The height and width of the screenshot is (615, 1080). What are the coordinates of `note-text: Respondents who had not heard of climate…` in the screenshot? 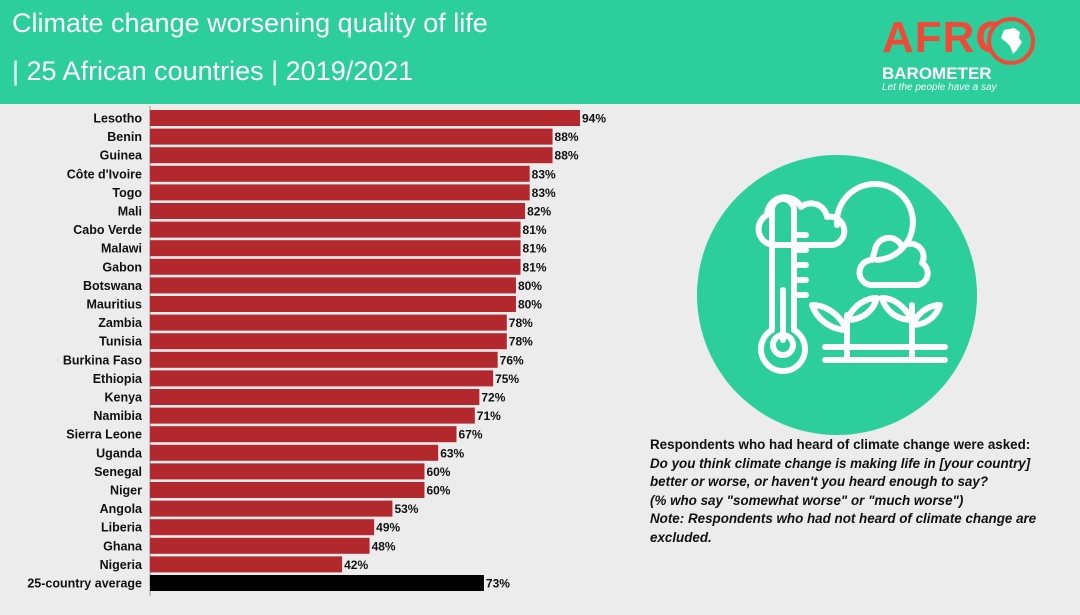 It's located at (843, 528).